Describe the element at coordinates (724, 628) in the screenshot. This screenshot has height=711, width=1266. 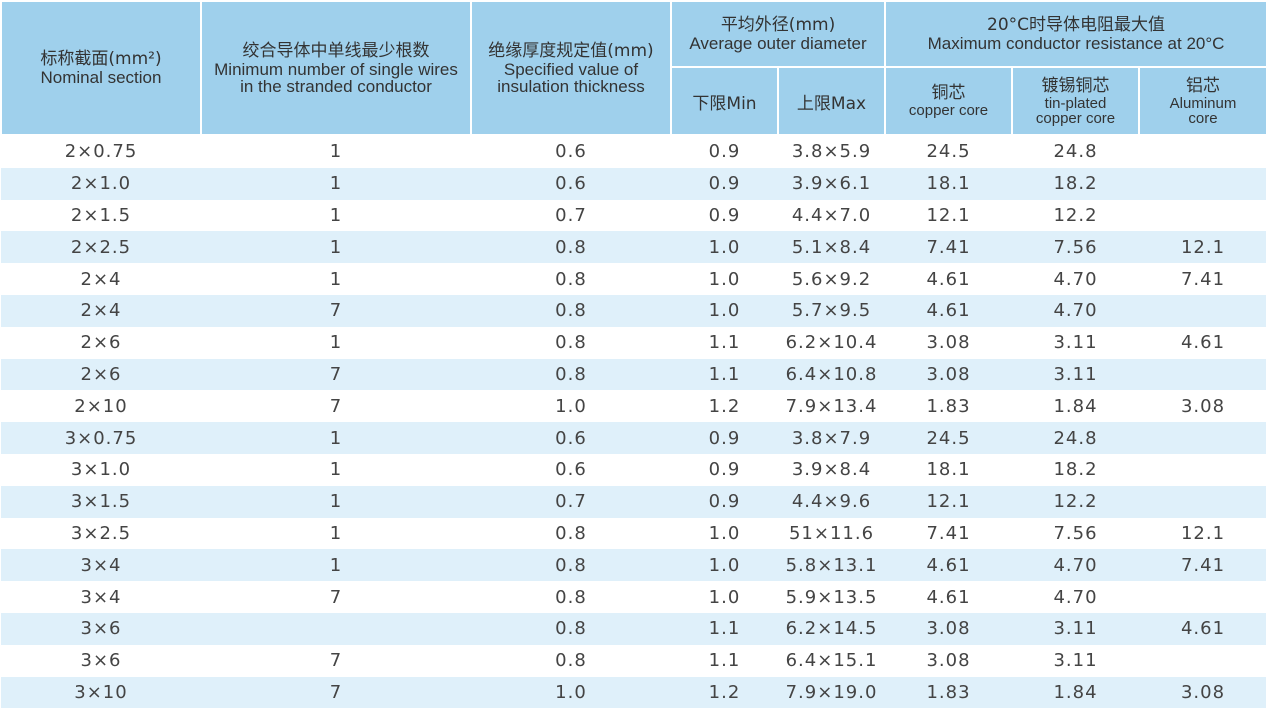
I see `min-diameter-cell: 1.1` at that location.